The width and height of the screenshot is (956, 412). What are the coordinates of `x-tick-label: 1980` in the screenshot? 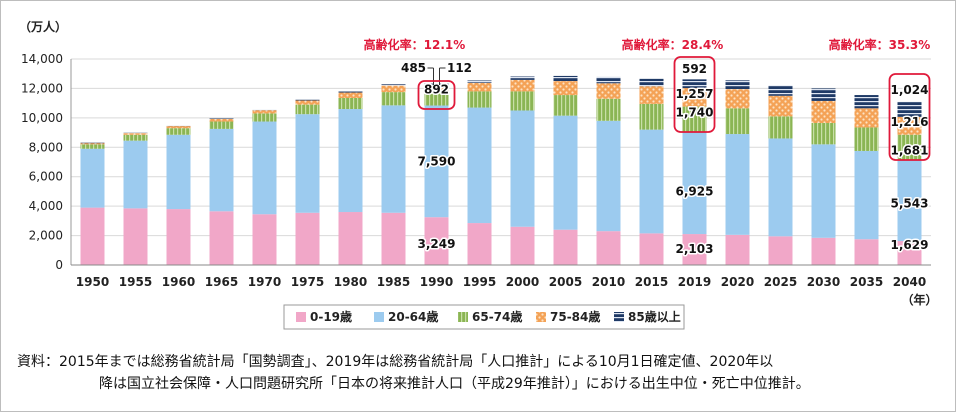 It's located at (350, 282).